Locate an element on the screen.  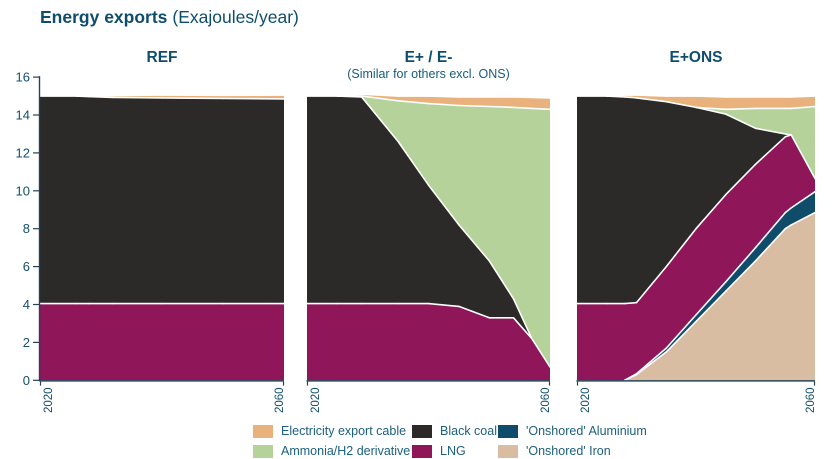
y-tick-label-4: 4 is located at coordinates (26, 304).